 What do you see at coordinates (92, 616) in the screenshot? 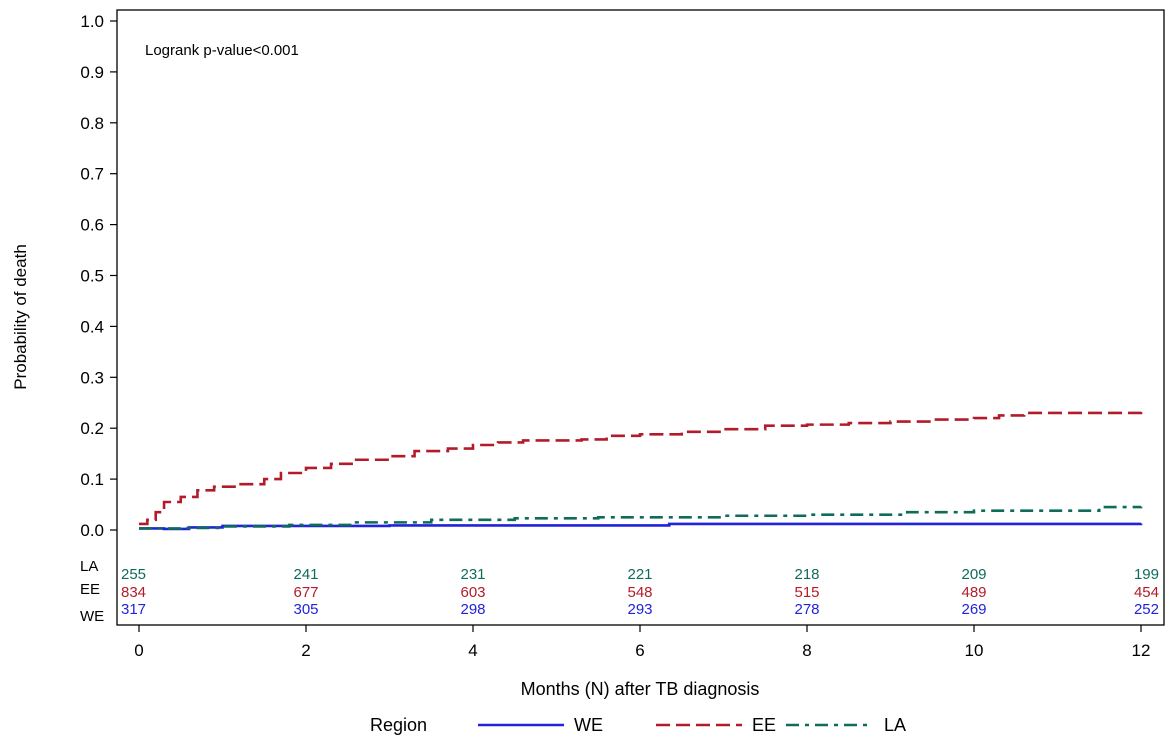
I see `risk-row-label: WE` at bounding box center [92, 616].